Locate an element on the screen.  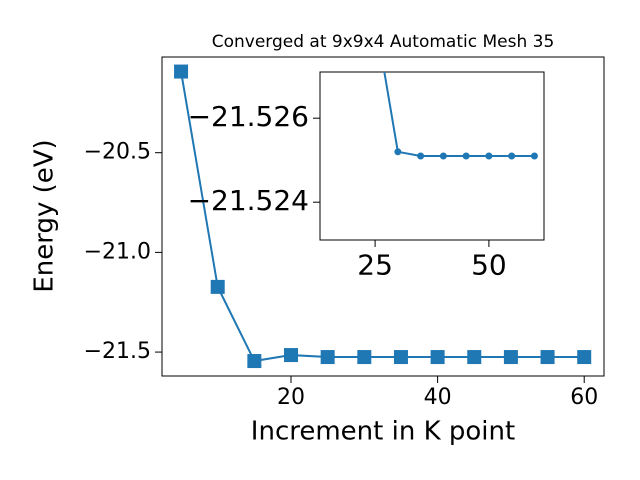
x-tick-label: 50 is located at coordinates (489, 265).